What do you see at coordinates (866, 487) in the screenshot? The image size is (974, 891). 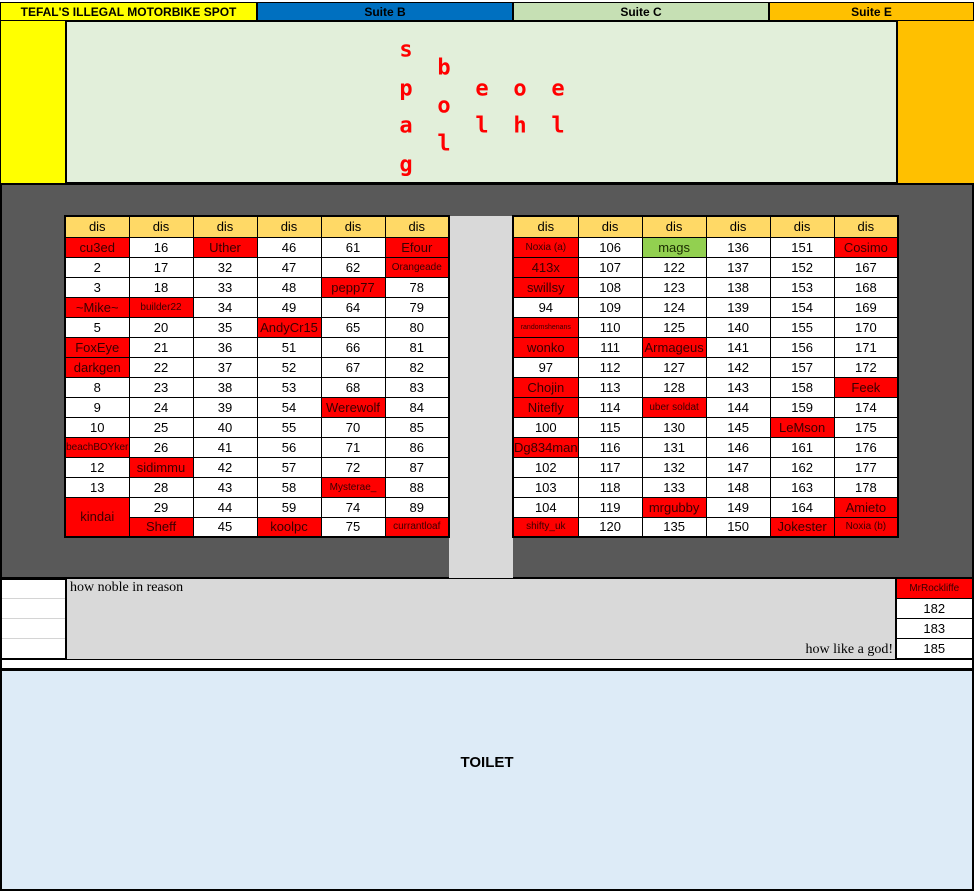 I see `seat-number: 178` at bounding box center [866, 487].